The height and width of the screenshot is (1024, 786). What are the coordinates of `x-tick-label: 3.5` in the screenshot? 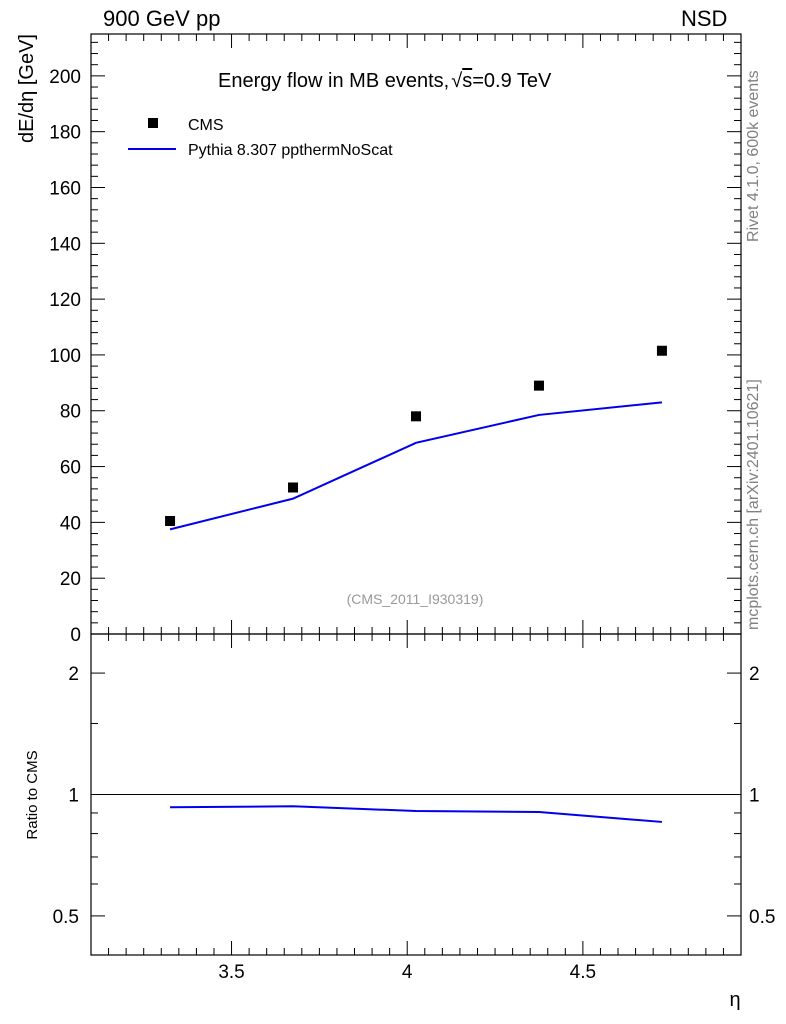 It's located at (231, 972).